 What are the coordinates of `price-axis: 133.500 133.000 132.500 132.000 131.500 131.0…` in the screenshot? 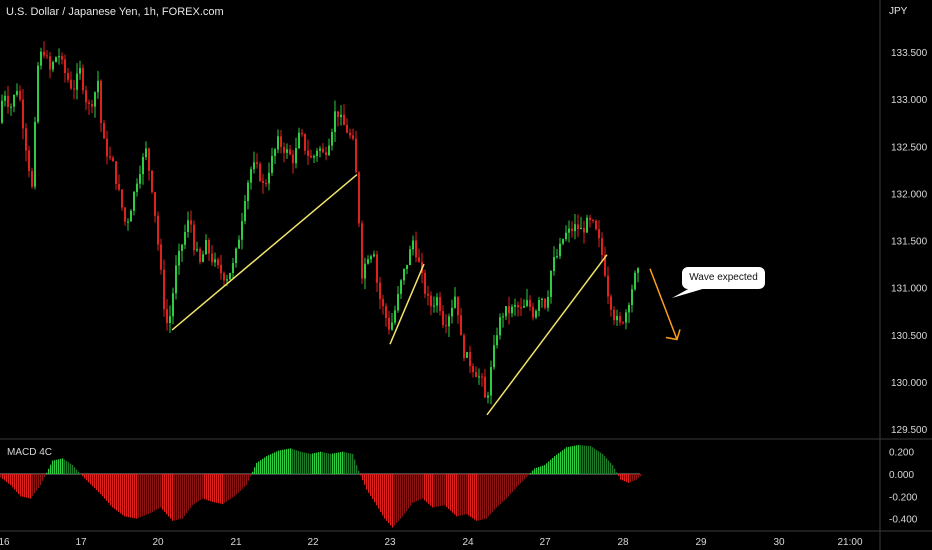 It's located at (909, 242).